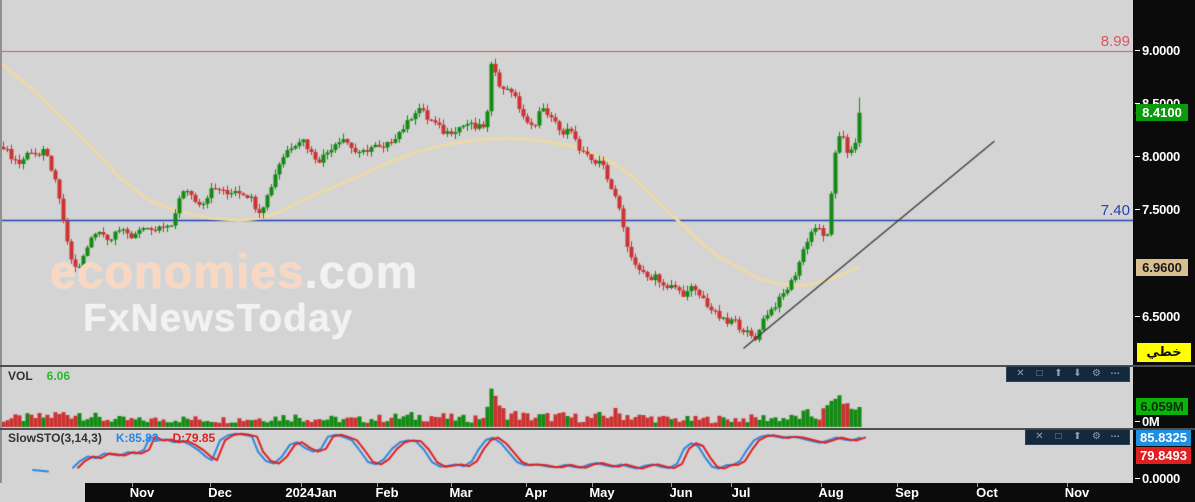 This screenshot has width=1195, height=502. What do you see at coordinates (907, 492) in the screenshot?
I see `month-label: Sep` at bounding box center [907, 492].